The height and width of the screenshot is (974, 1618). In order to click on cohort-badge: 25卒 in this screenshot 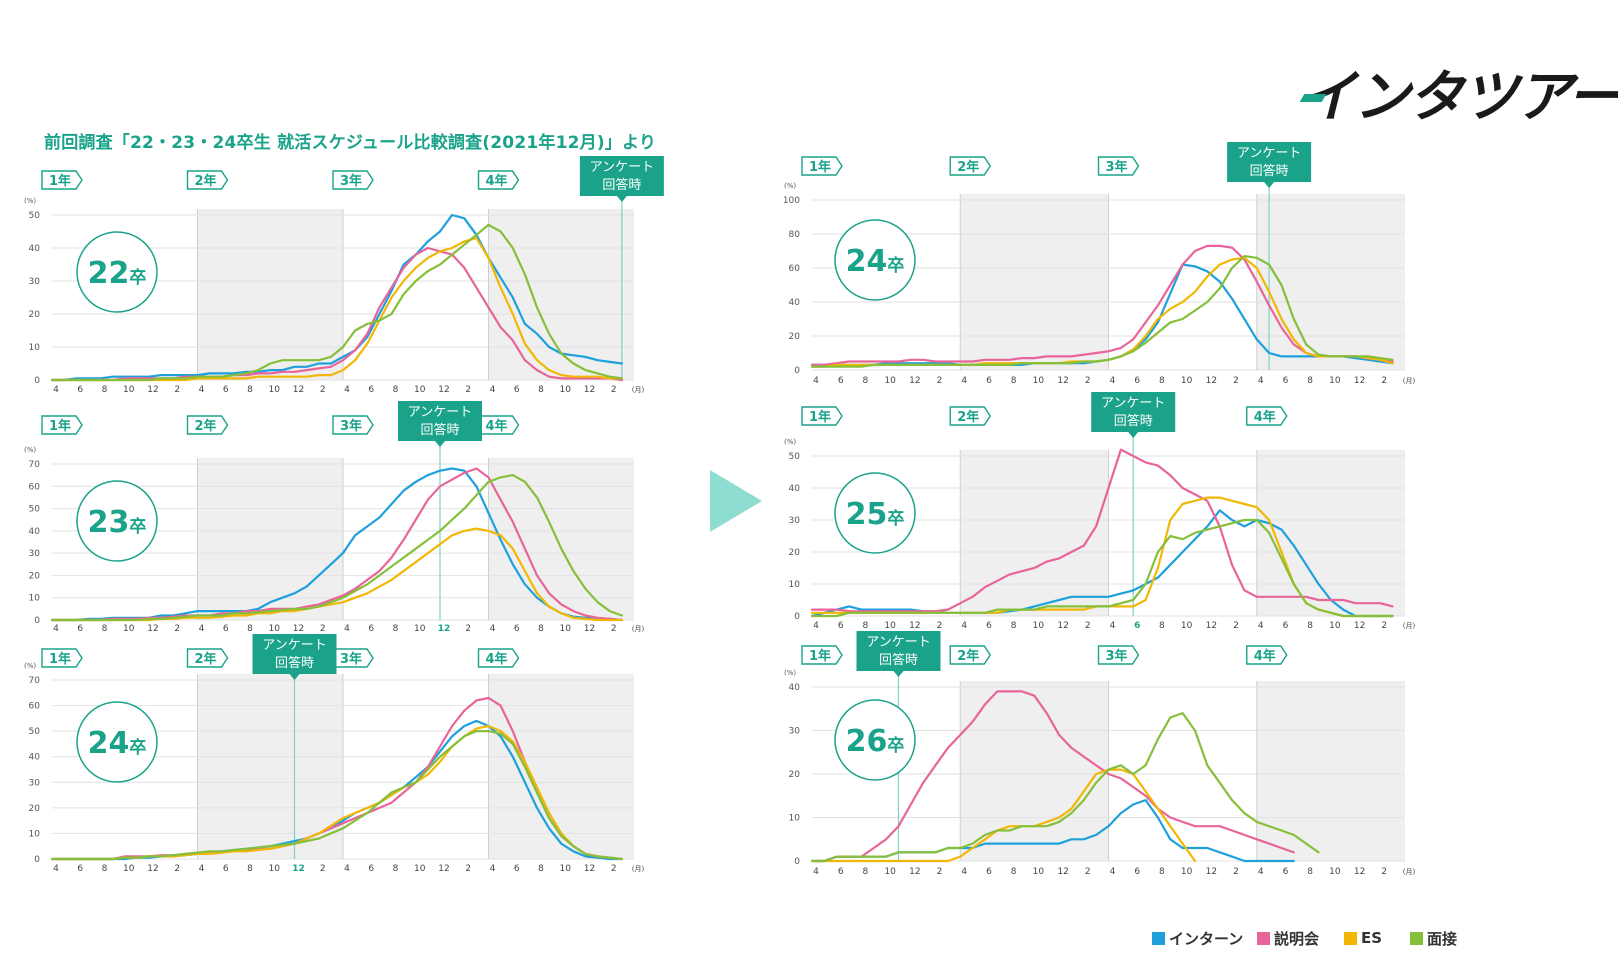, I will do `click(875, 513)`.